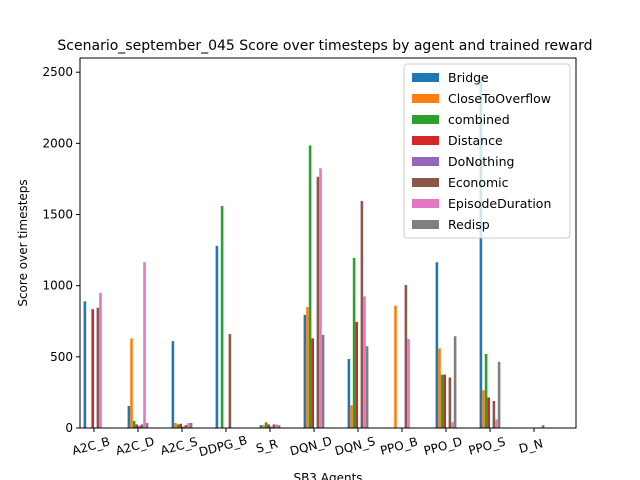  What do you see at coordinates (276, 426) in the screenshot?
I see `bar-episodeduration-s-r` at bounding box center [276, 426].